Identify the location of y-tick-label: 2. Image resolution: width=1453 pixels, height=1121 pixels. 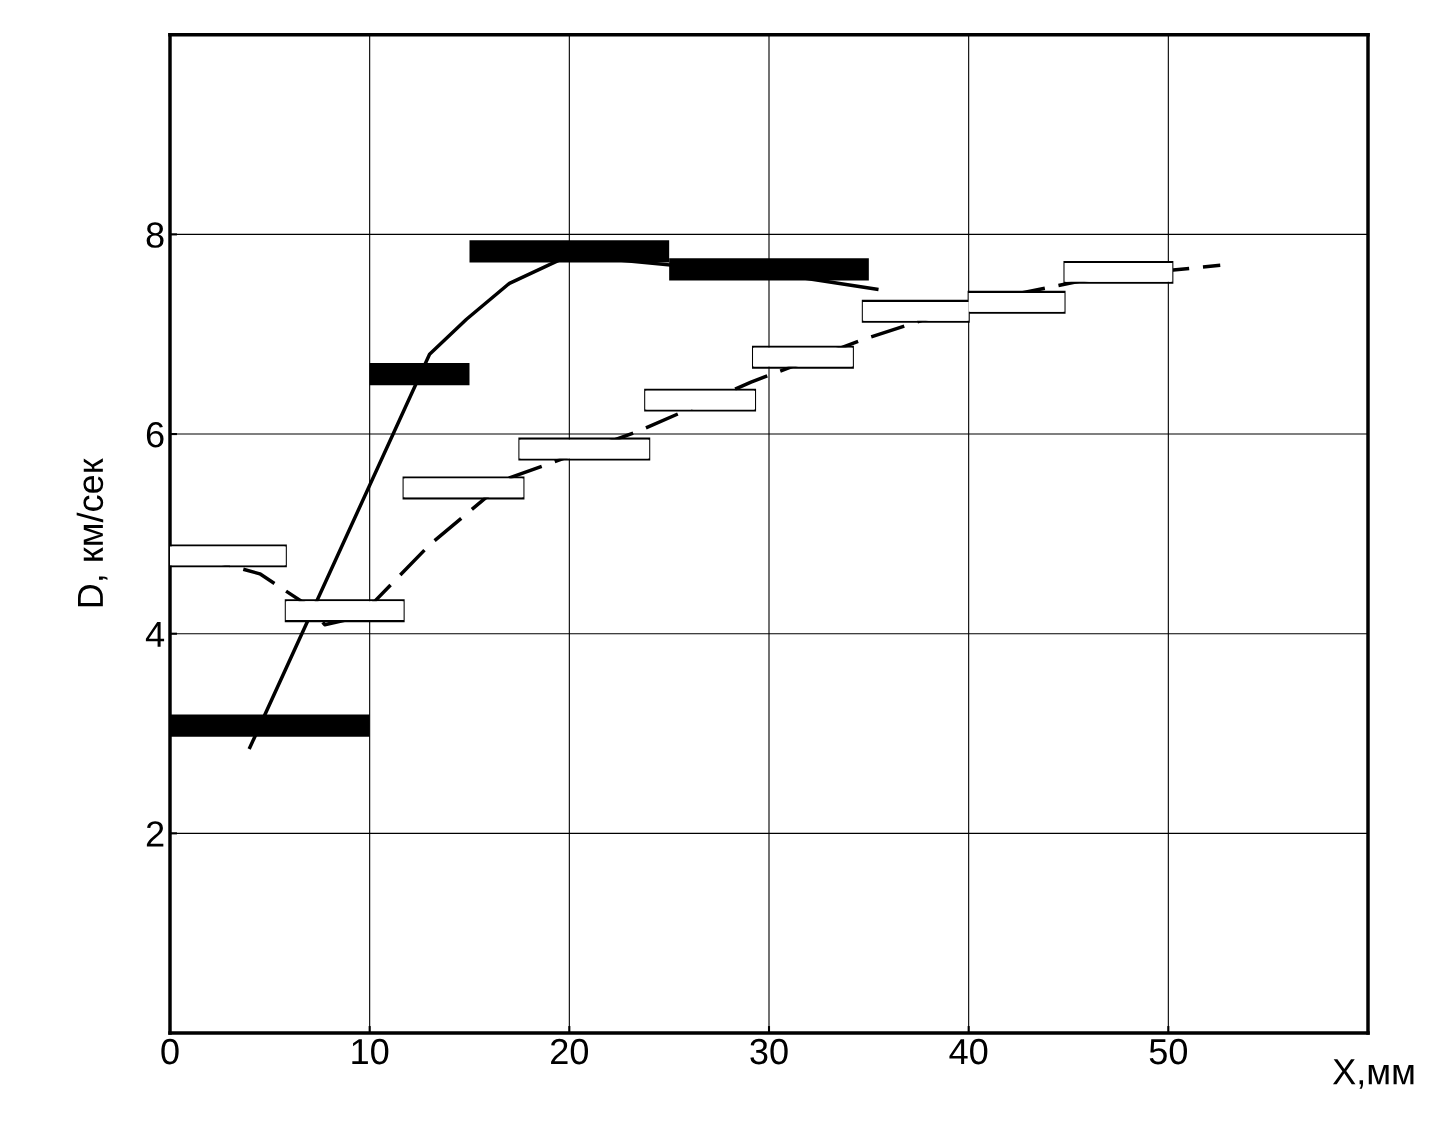
(155, 834).